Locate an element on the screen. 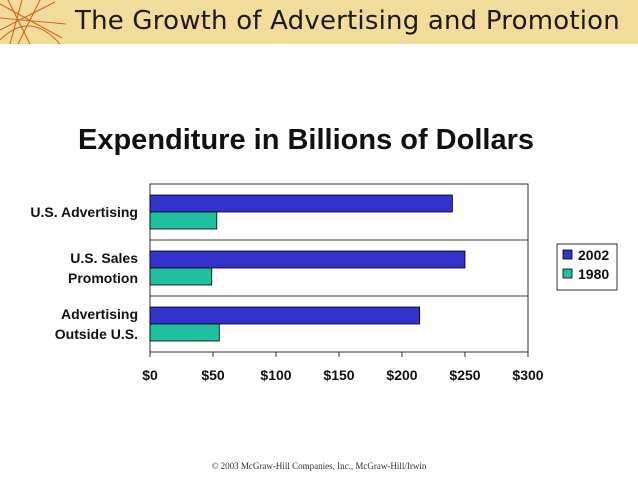  x-tick-label: $100 is located at coordinates (275, 375).